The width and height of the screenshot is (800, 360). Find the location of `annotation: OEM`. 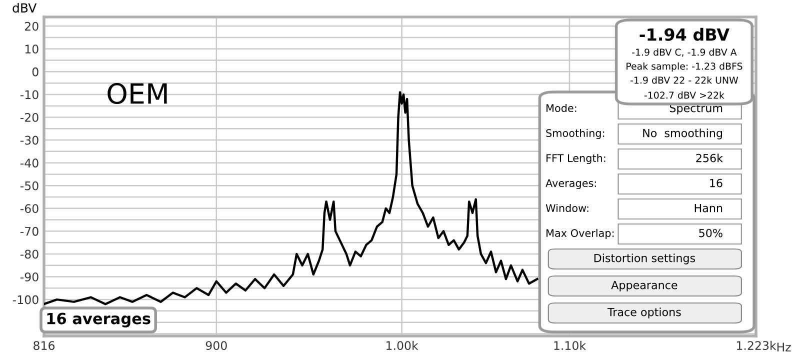

annotation: OEM is located at coordinates (137, 93).